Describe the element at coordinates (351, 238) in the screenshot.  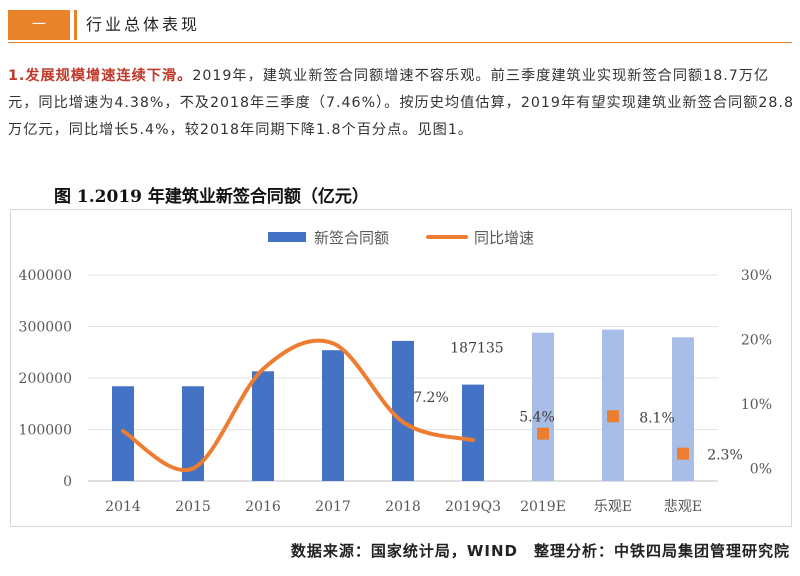
I see `legend-label-bar: 新签合同额` at that location.